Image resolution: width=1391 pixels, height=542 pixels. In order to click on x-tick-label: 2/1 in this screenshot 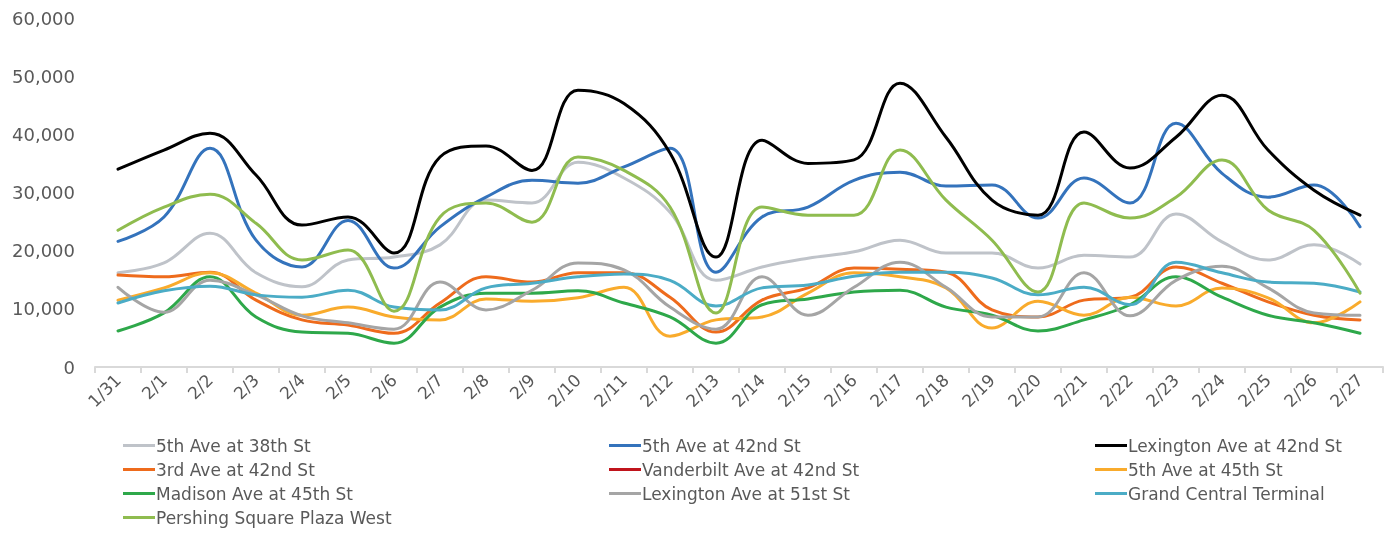, I will do `click(154, 386)`.